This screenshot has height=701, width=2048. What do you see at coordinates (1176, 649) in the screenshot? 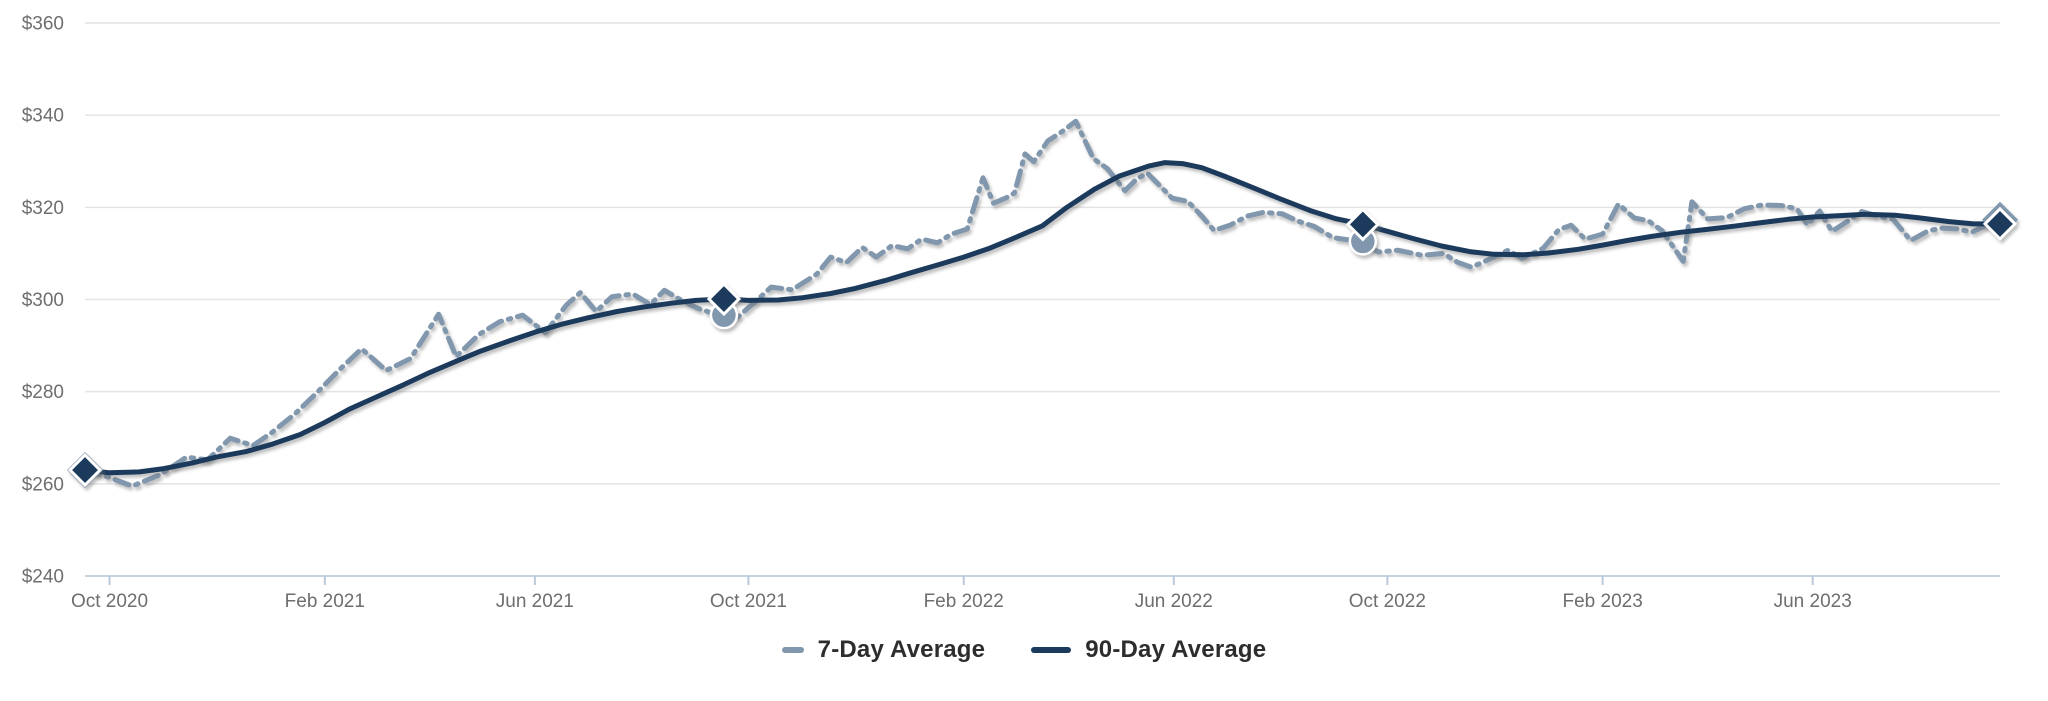
I see `legend-label-90-day-average: 90-Day Average` at bounding box center [1176, 649].